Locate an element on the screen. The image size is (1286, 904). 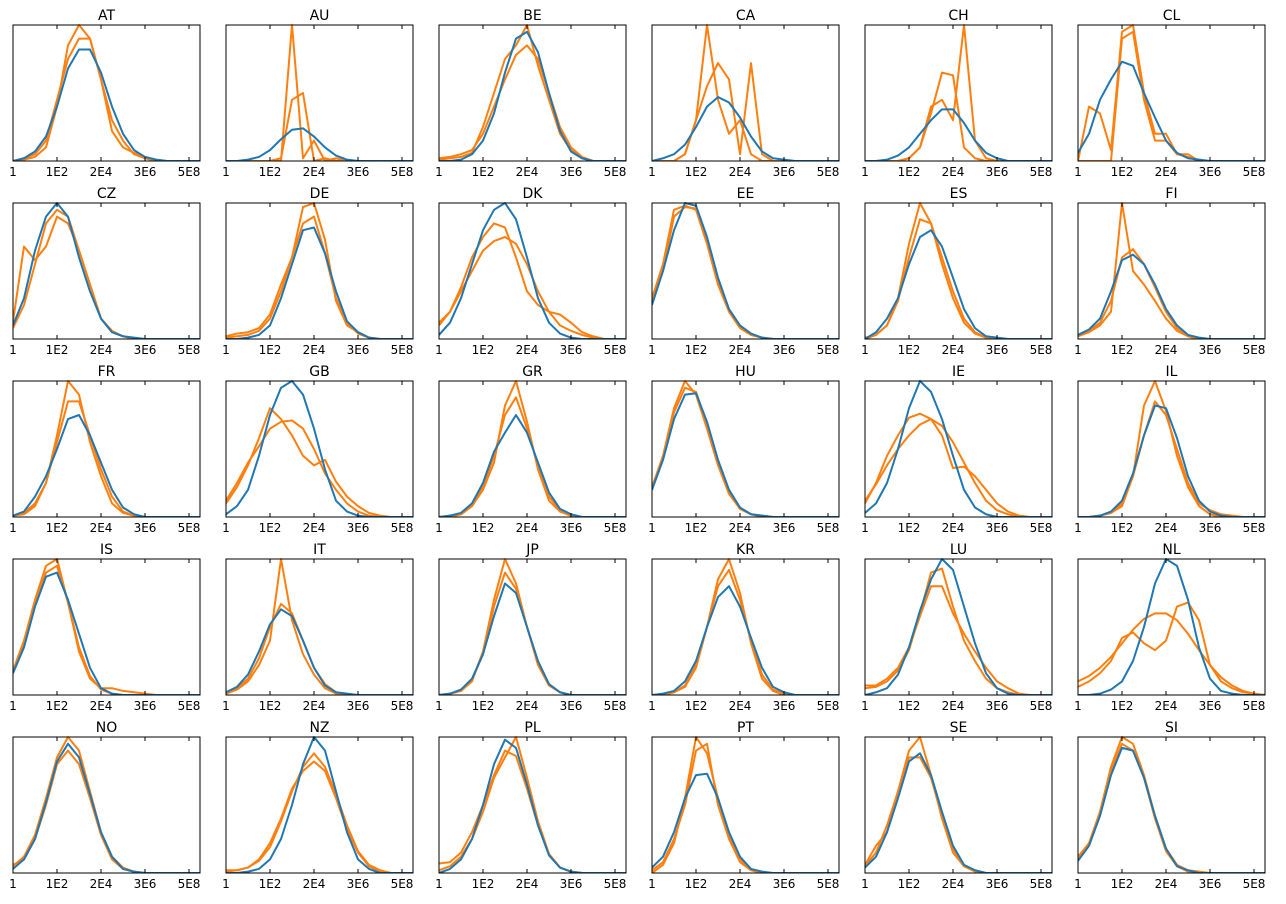
x-tick-label-fi-3: 3E6 is located at coordinates (1210, 350).